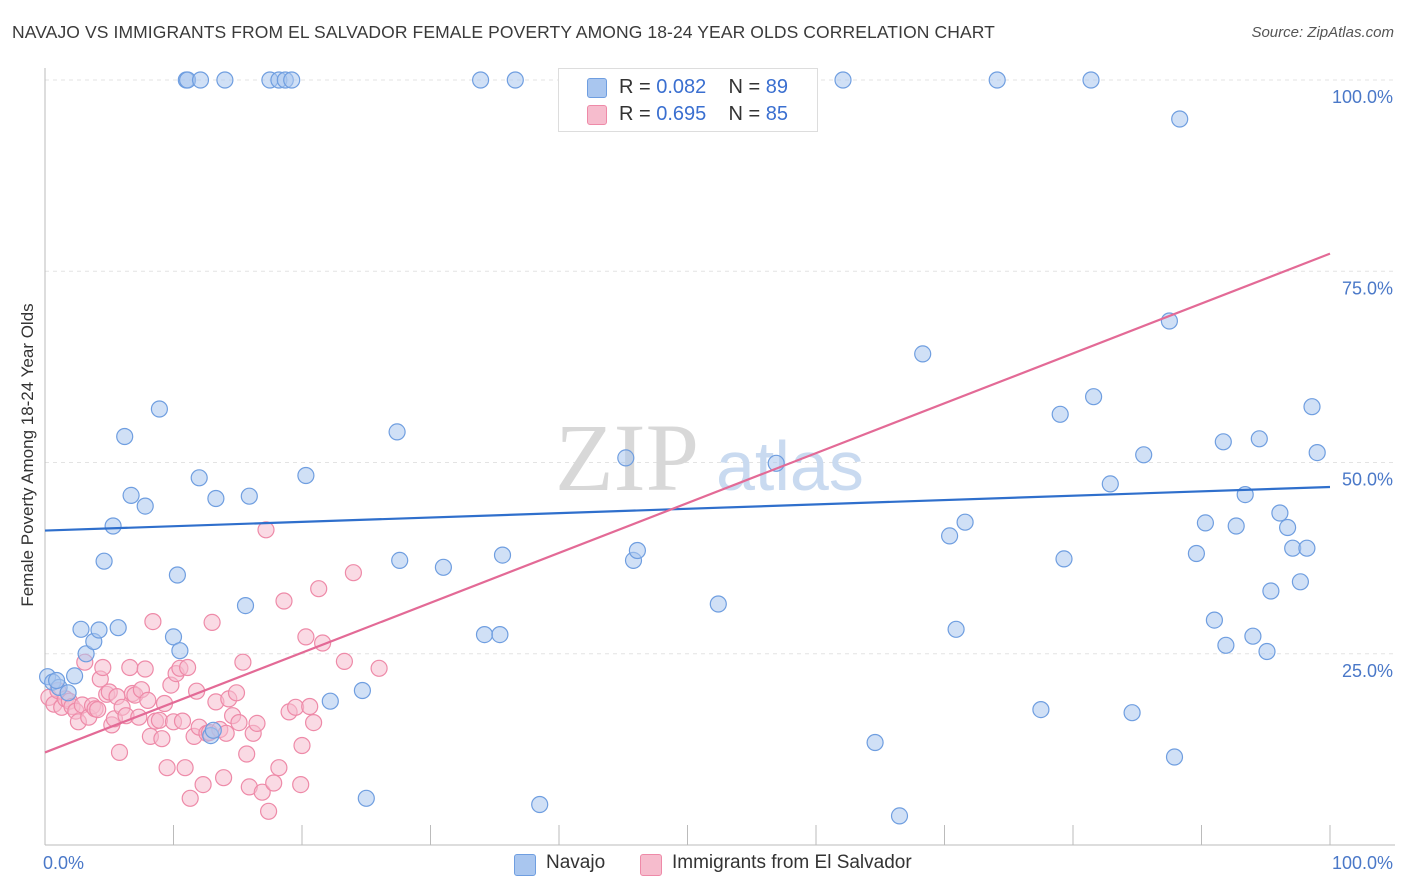 The width and height of the screenshot is (1406, 892). I want to click on y-tick-label: 25.0%, so click(1367, 671).